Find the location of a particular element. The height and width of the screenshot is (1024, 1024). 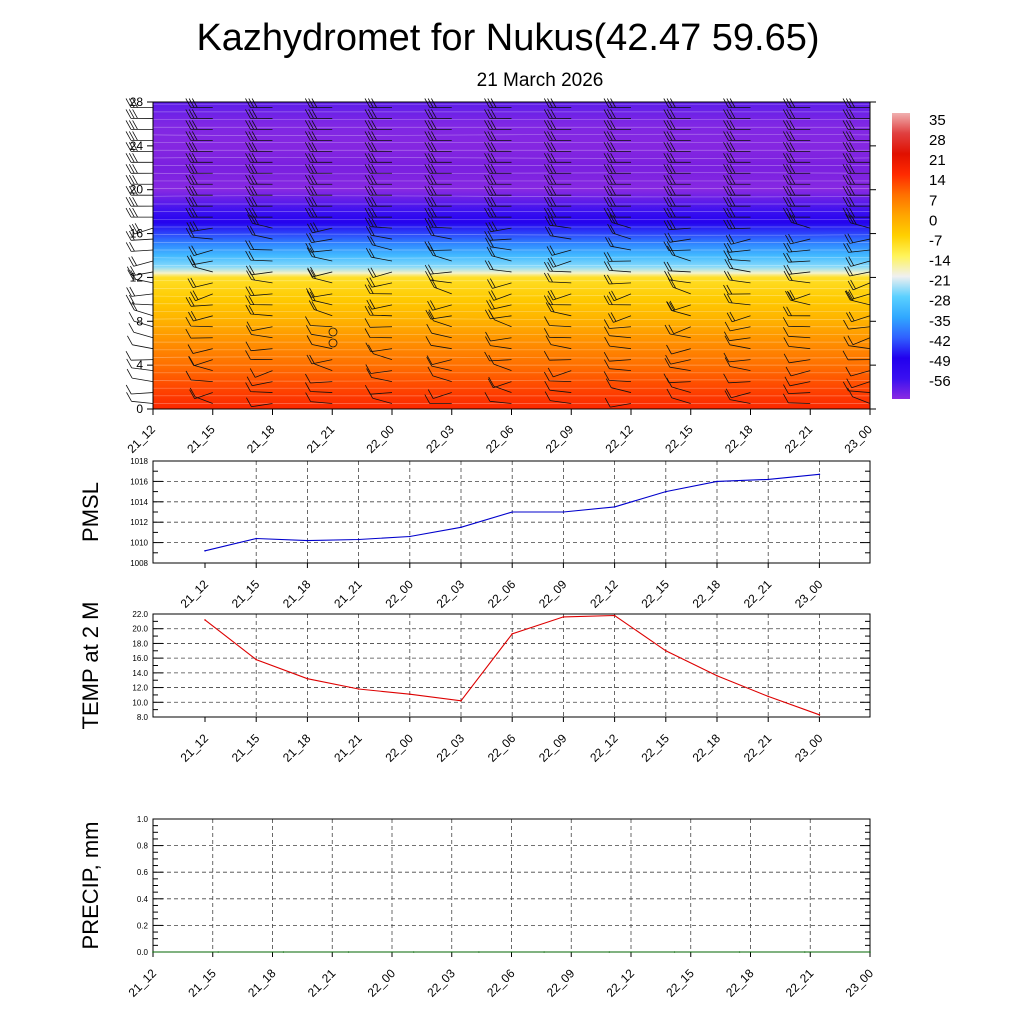

colorbar-label: 7 is located at coordinates (933, 200).